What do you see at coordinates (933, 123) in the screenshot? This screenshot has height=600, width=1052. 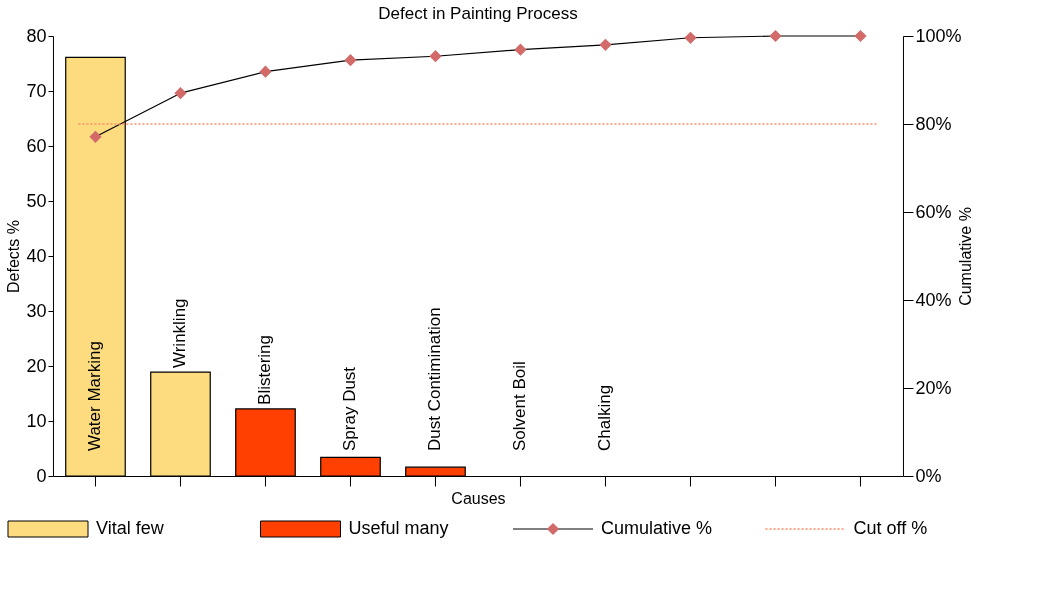 I see `y2-tick-label: 80%` at bounding box center [933, 123].